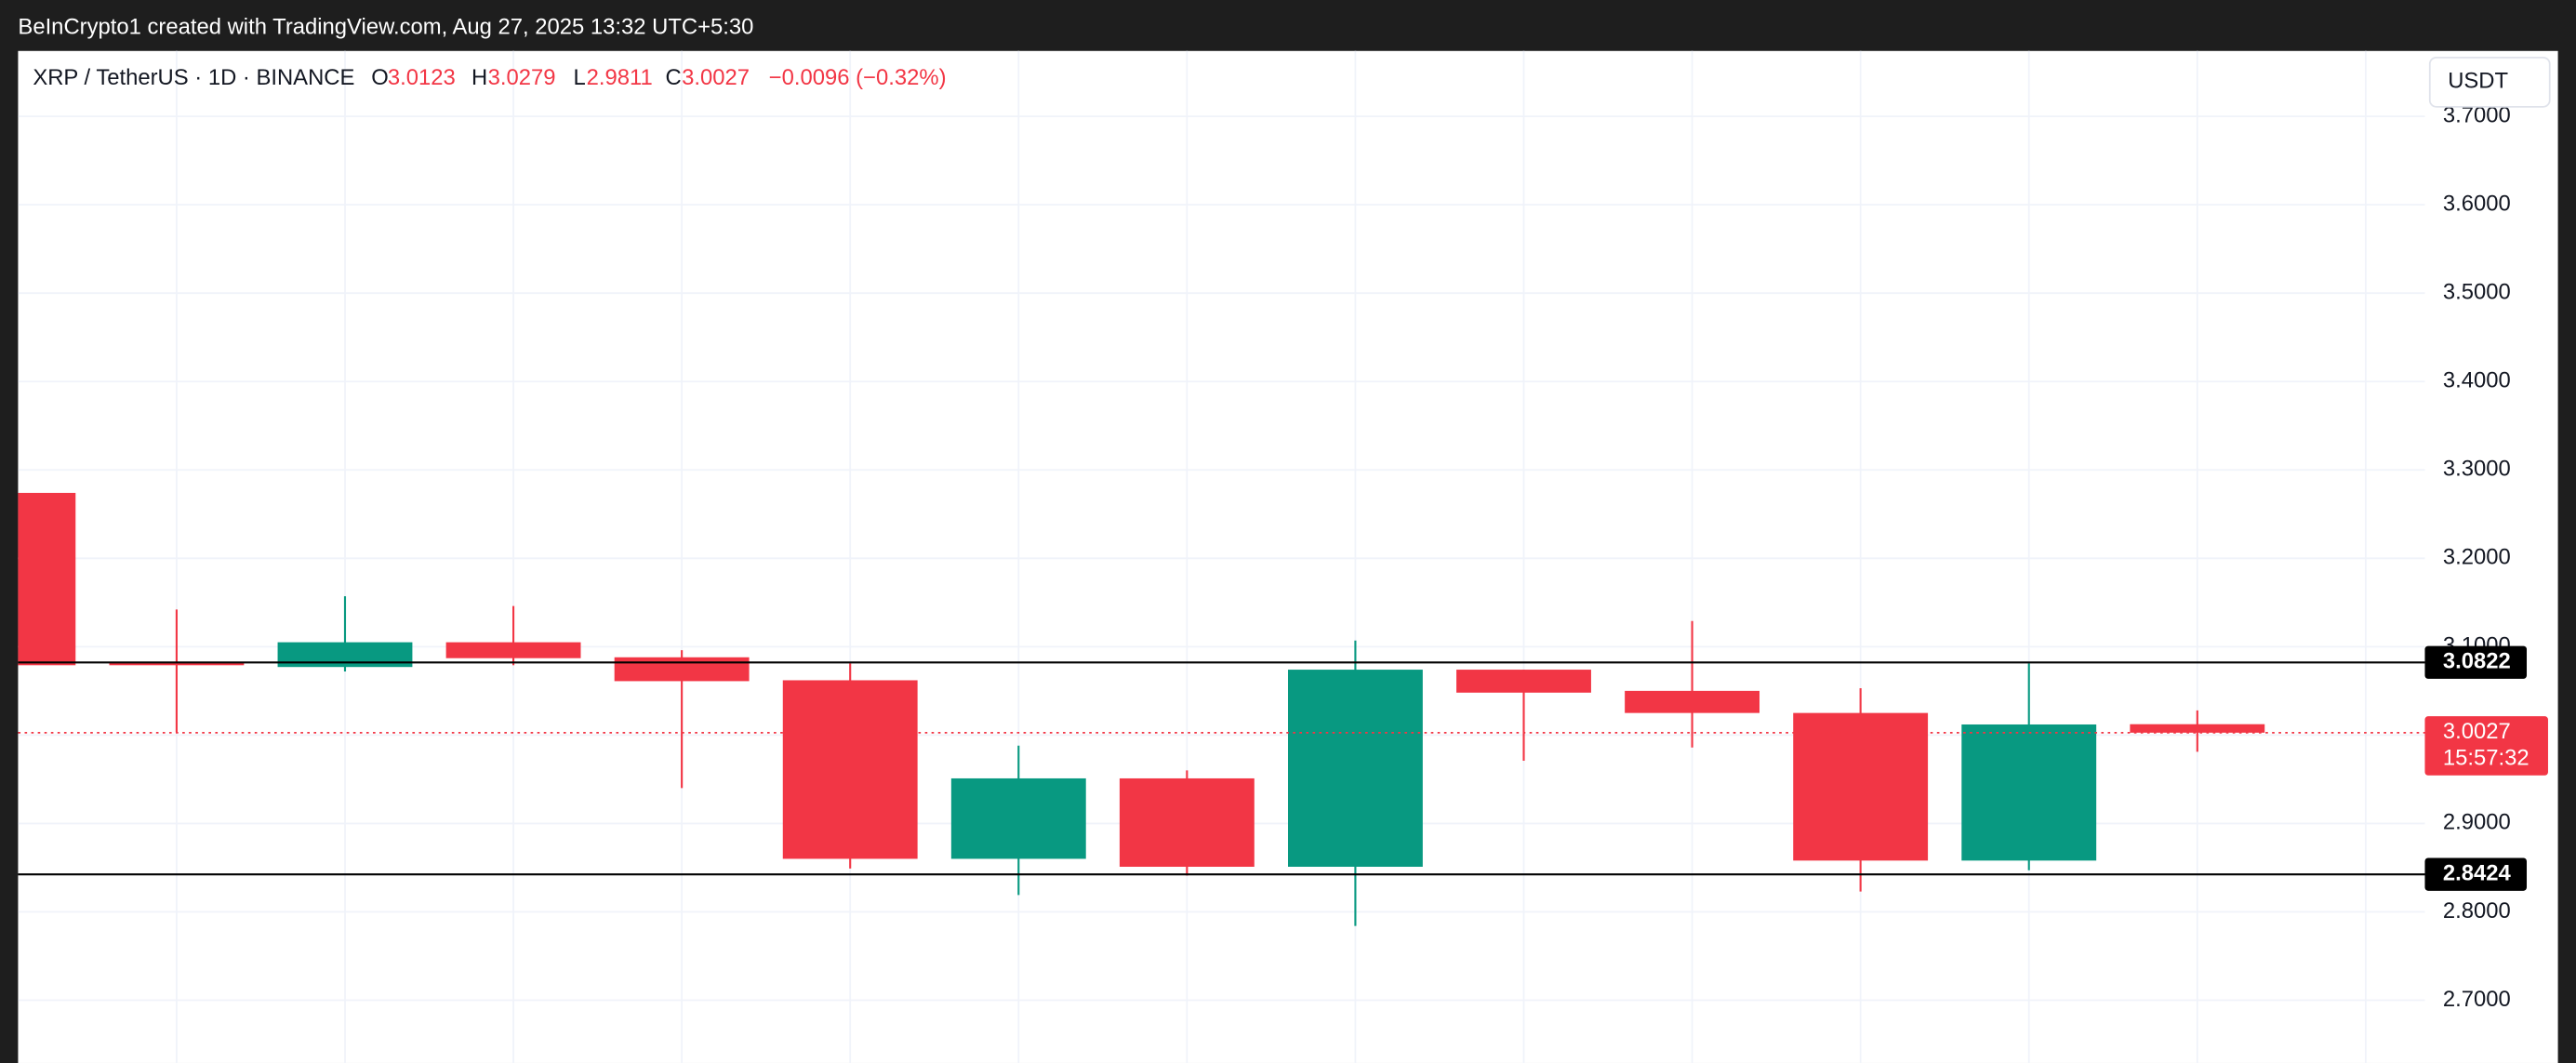 Image resolution: width=2576 pixels, height=1063 pixels. What do you see at coordinates (858, 77) in the screenshot?
I see `legend-change: −0.0096 (−0.32%)` at bounding box center [858, 77].